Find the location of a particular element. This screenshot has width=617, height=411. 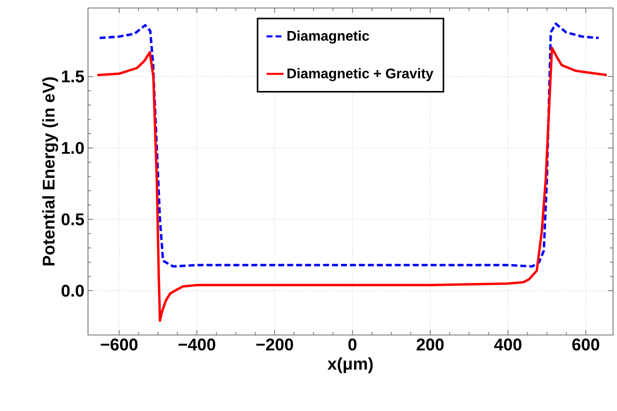

x-tick-label: 200 is located at coordinates (430, 344).